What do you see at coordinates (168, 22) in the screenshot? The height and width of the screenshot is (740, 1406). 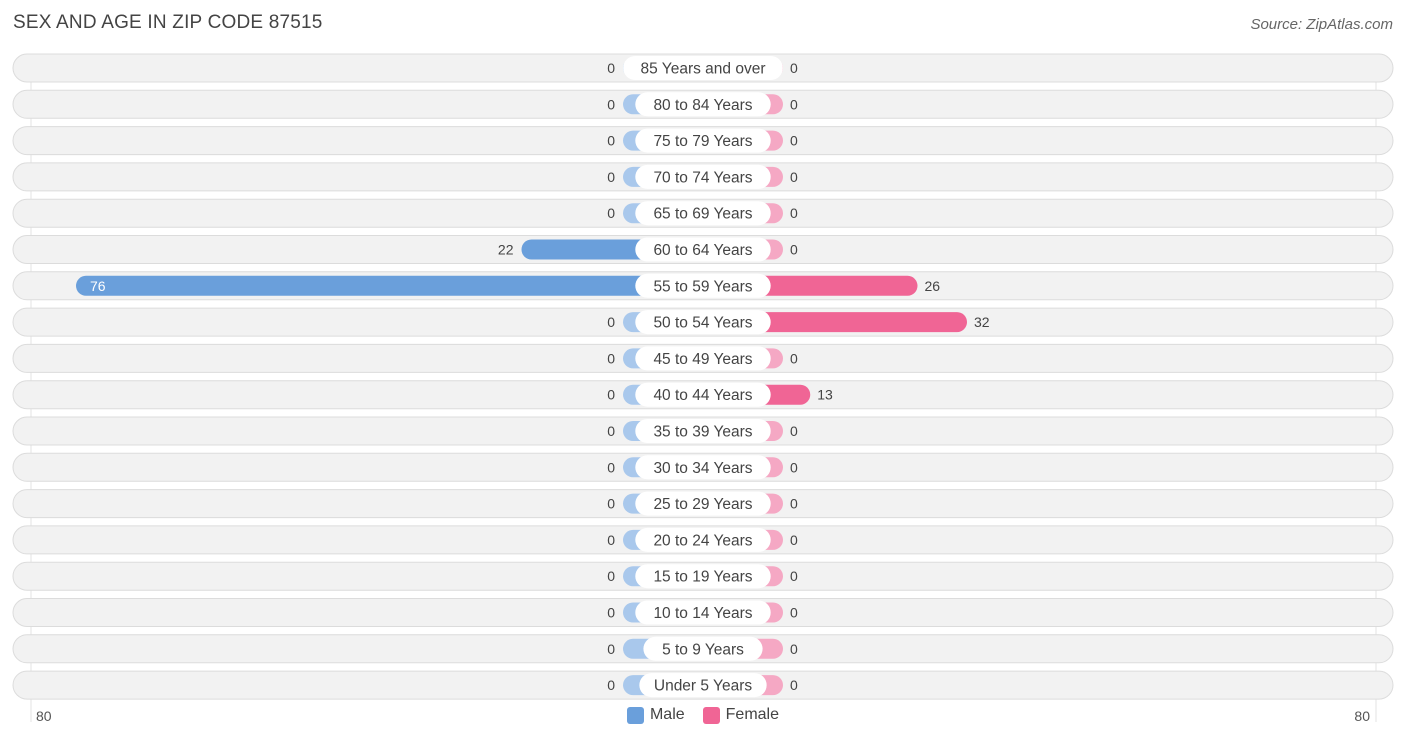 I see `chart-title: SEX AND AGE IN ZIP CODE 87515` at bounding box center [168, 22].